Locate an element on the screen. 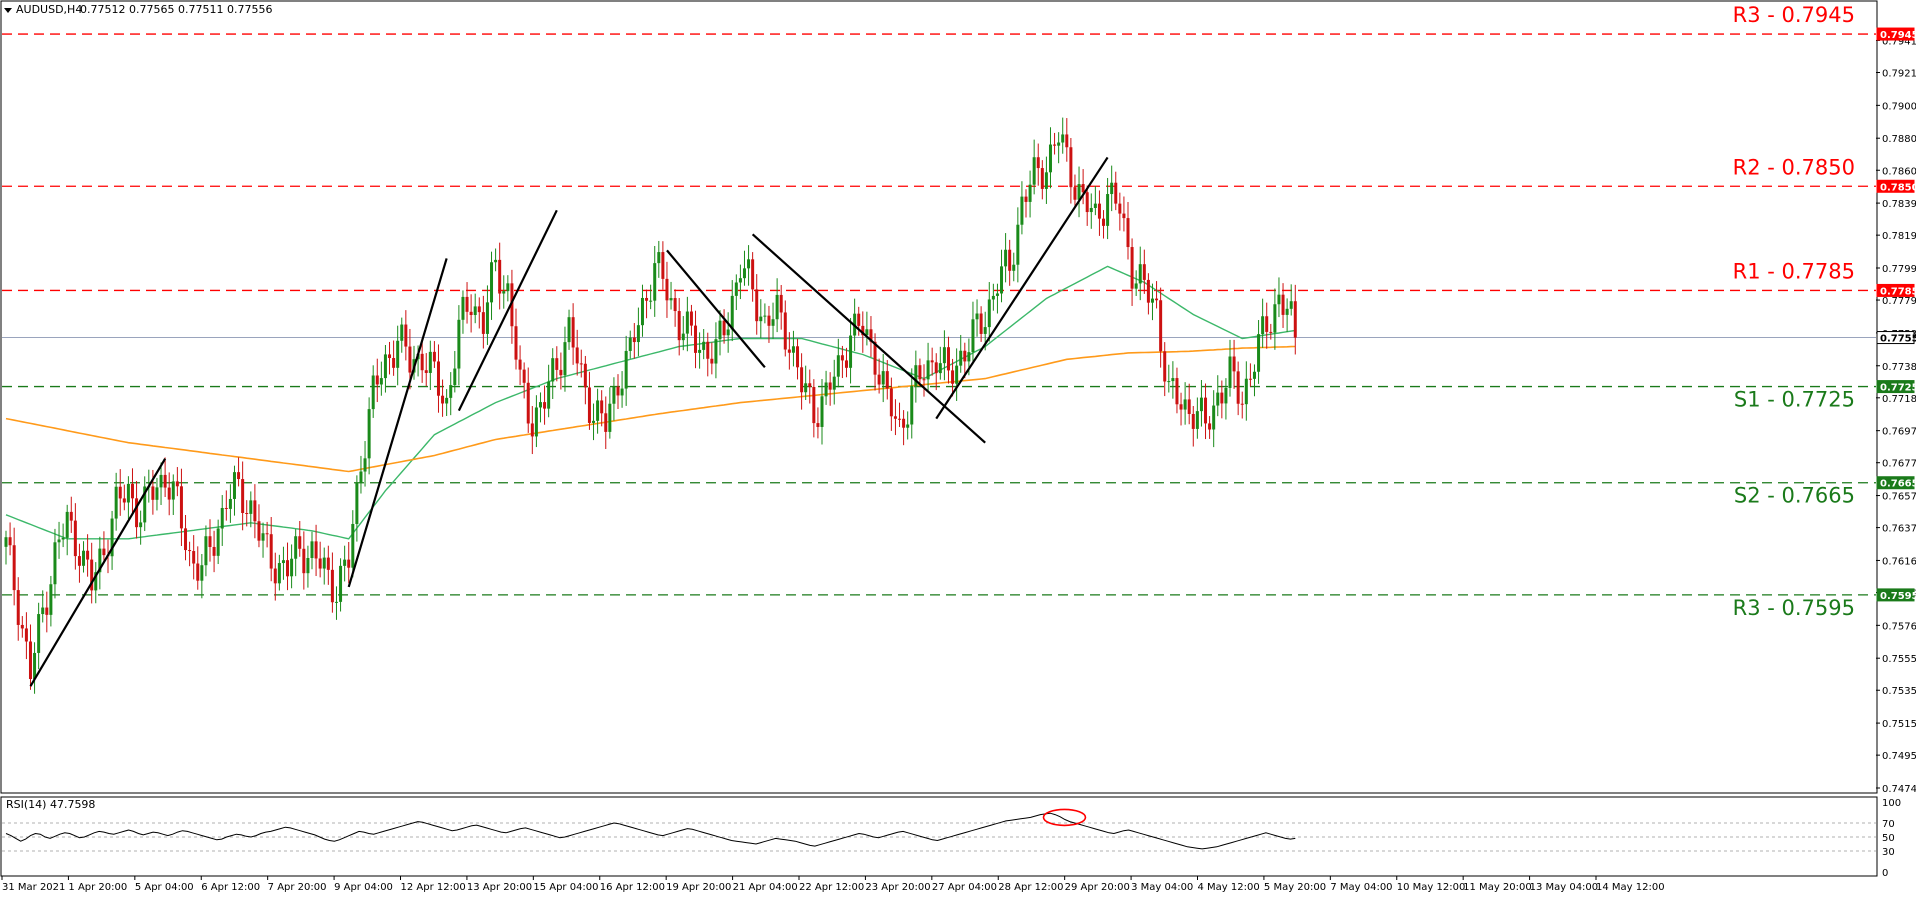  price-tag-box is located at coordinates (1895, 338).